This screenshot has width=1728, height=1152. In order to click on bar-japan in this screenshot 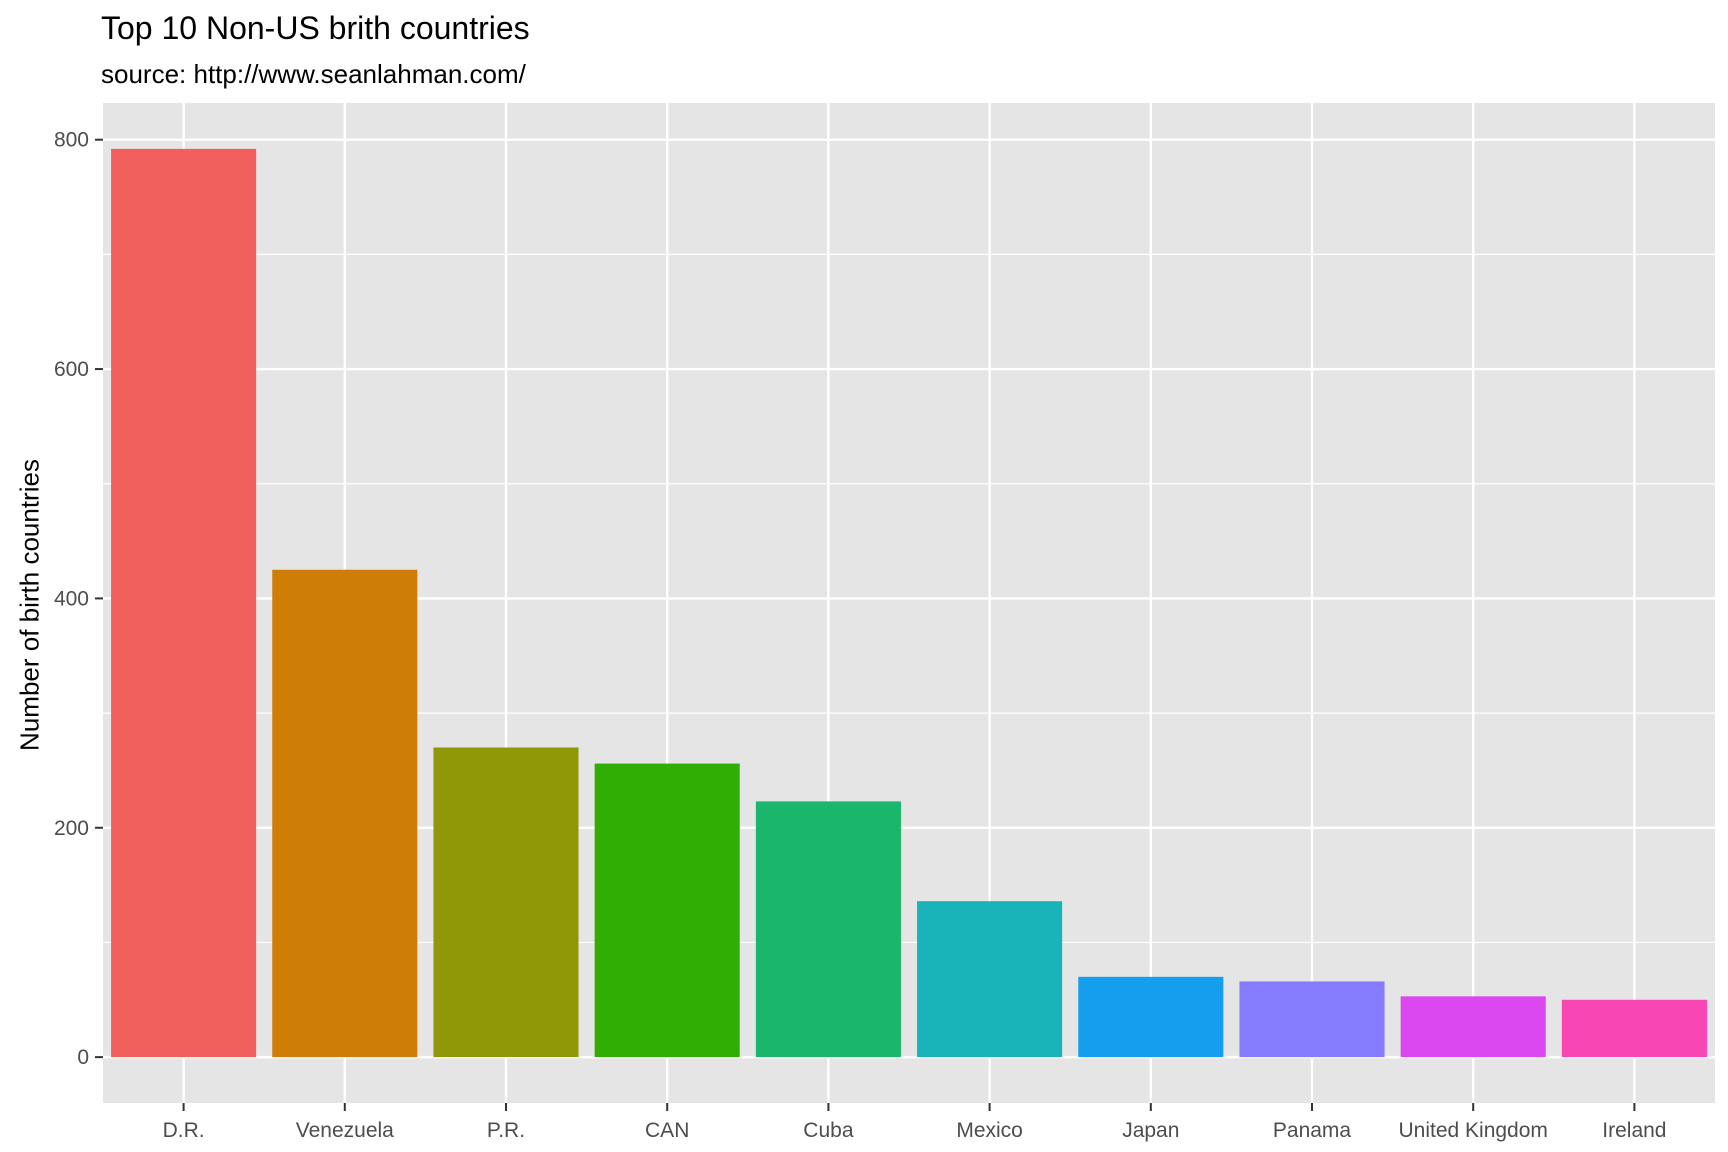, I will do `click(1151, 1017)`.